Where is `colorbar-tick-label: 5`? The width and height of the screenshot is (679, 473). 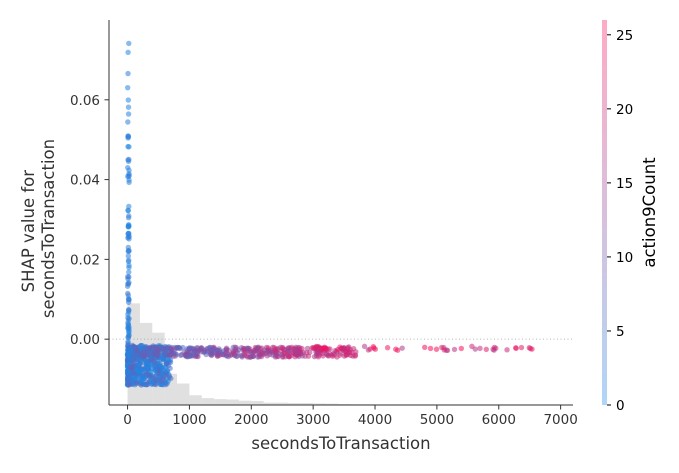 colorbar-tick-label: 5 is located at coordinates (620, 332).